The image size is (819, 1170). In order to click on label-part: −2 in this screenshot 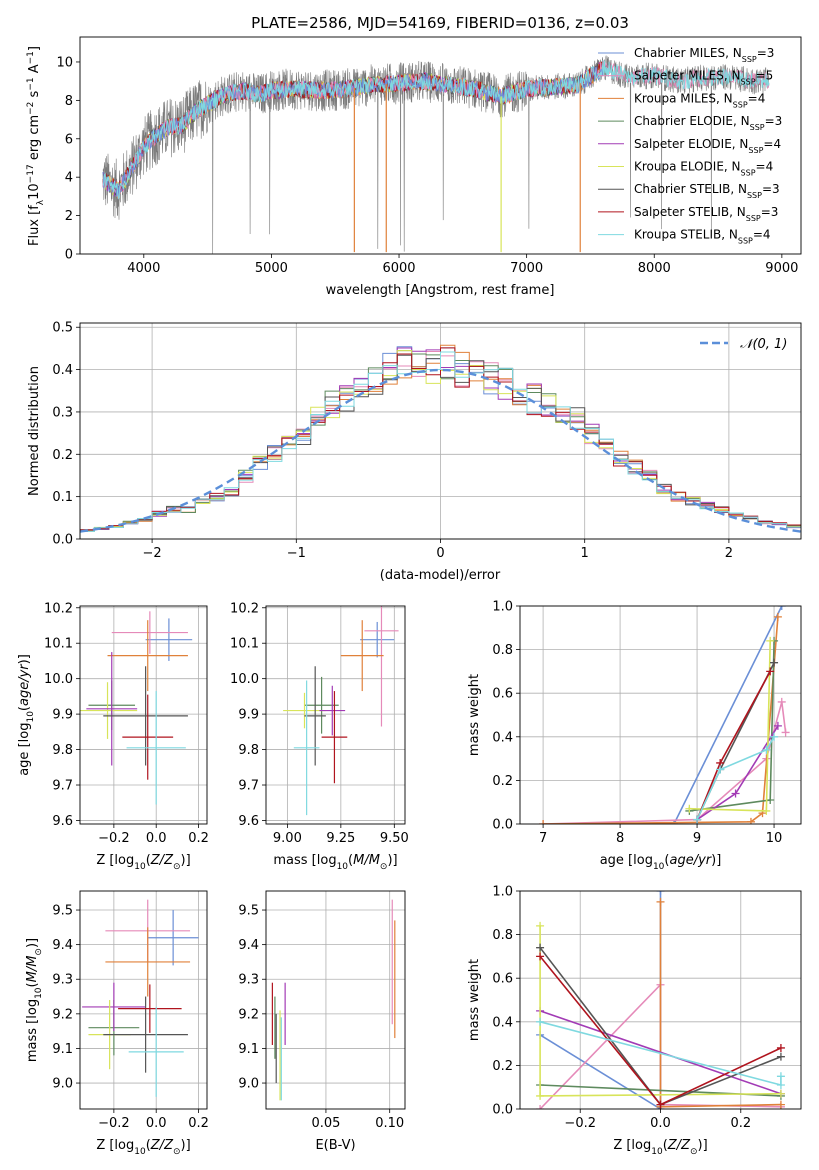, I will do `click(31, 108)`.